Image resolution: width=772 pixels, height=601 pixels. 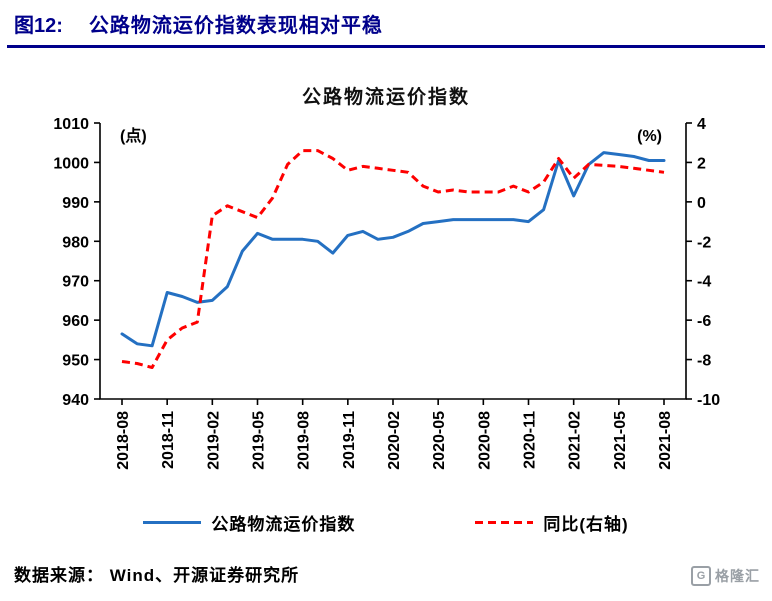 I want to click on left-axis-tick-label: 940, so click(x=75, y=400).